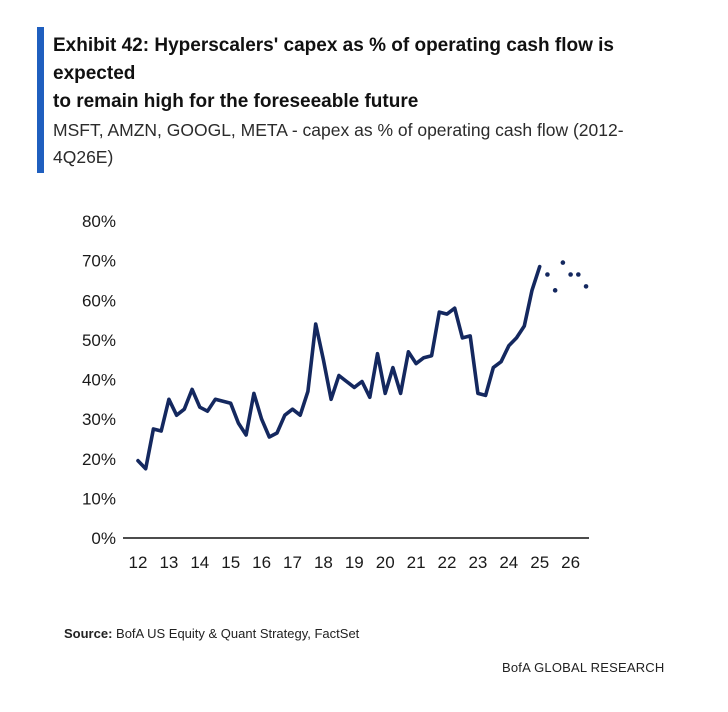  Describe the element at coordinates (261, 562) in the screenshot. I see `x-tick-label: 16` at that location.